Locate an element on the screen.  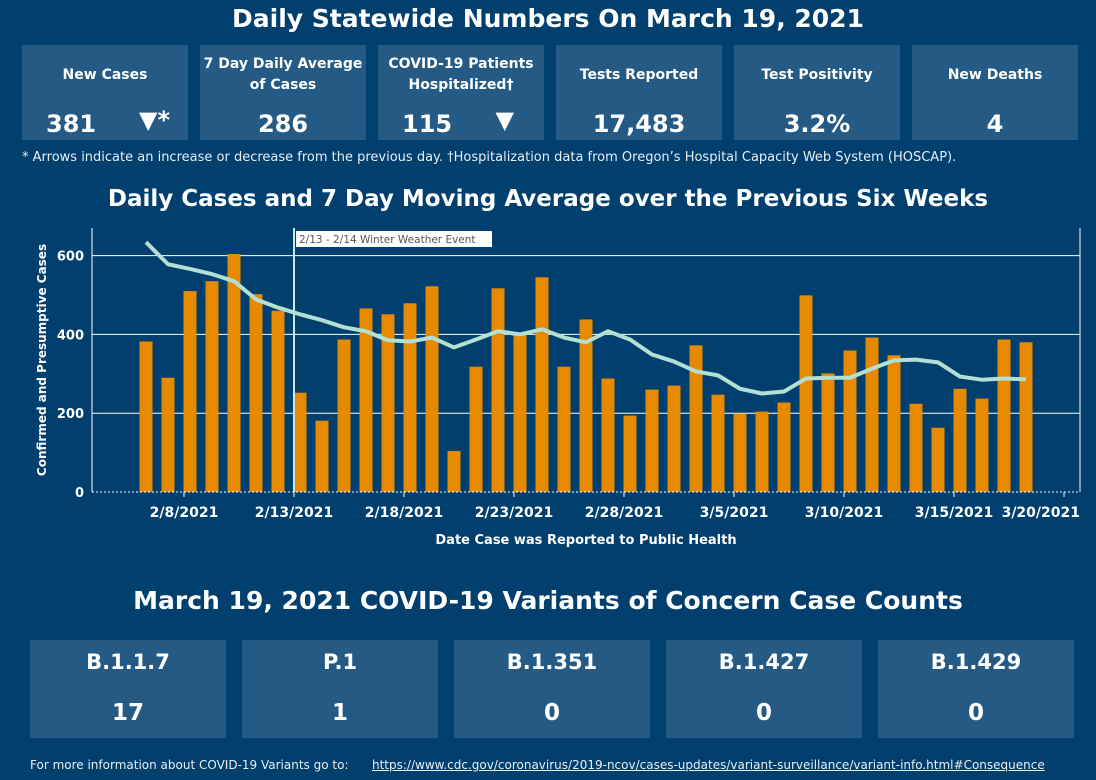
card-7day-average: 7 Day Daily Average of Cases 286 is located at coordinates (283, 92).